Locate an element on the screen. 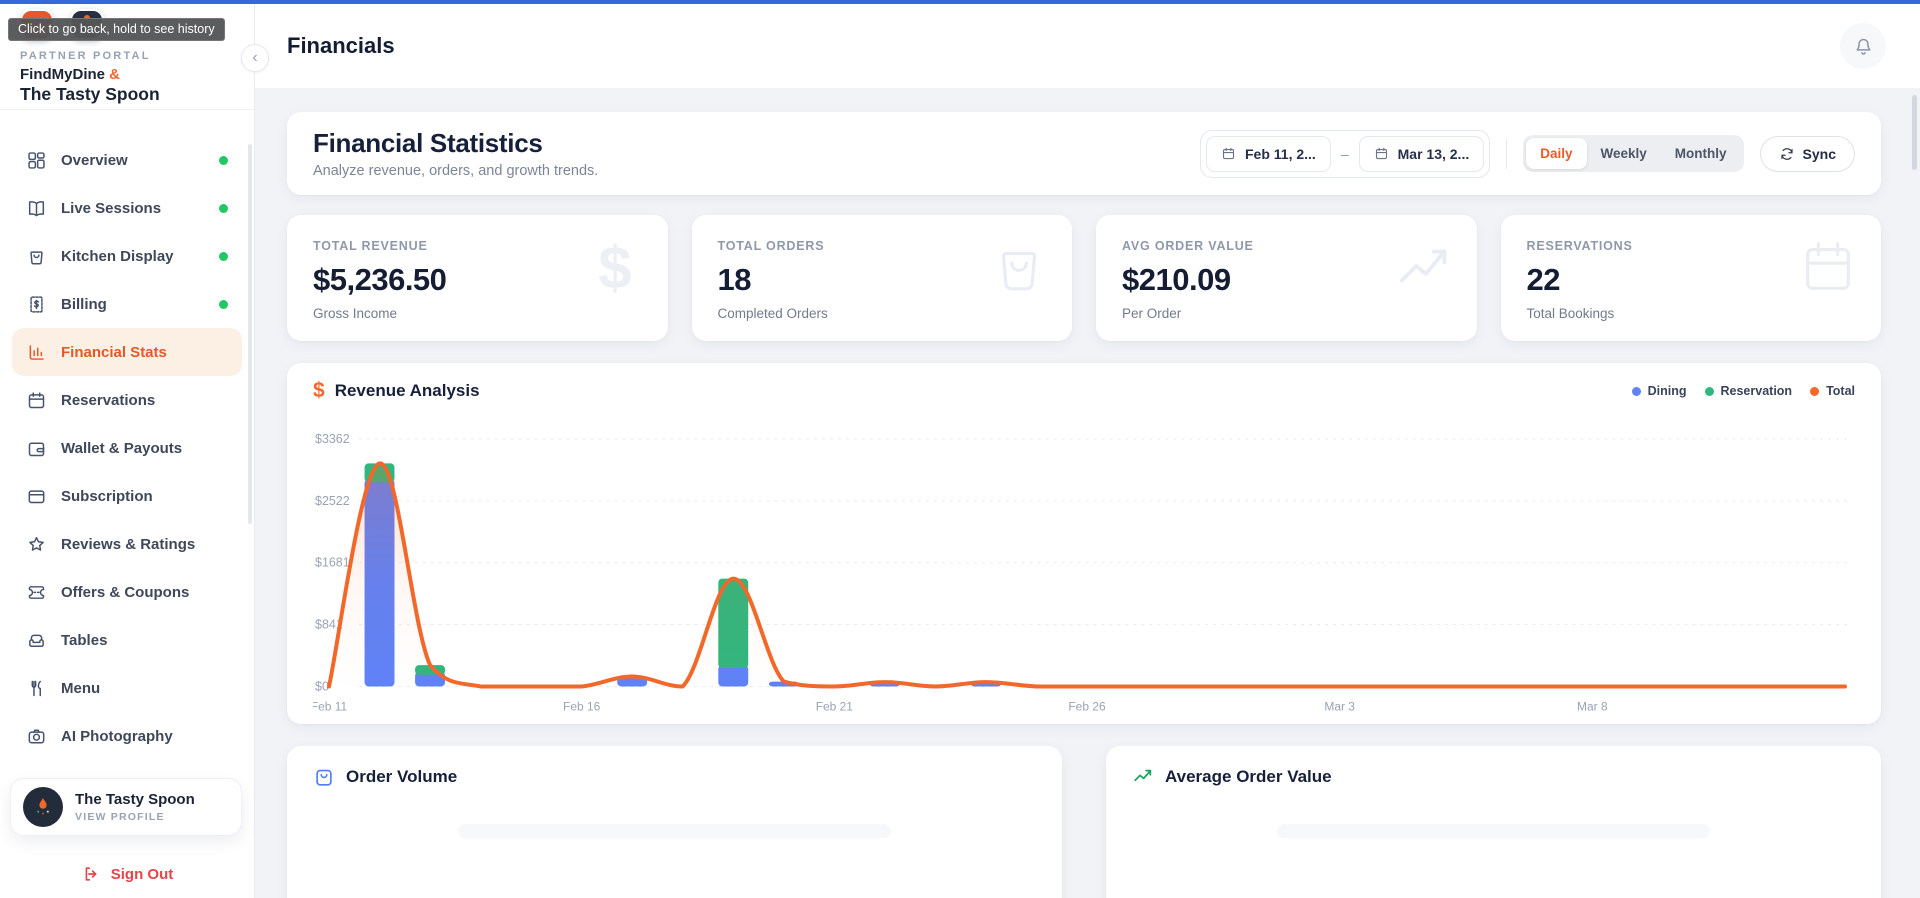 The height and width of the screenshot is (898, 1920). stat-card-value: $210.09 is located at coordinates (1176, 279).